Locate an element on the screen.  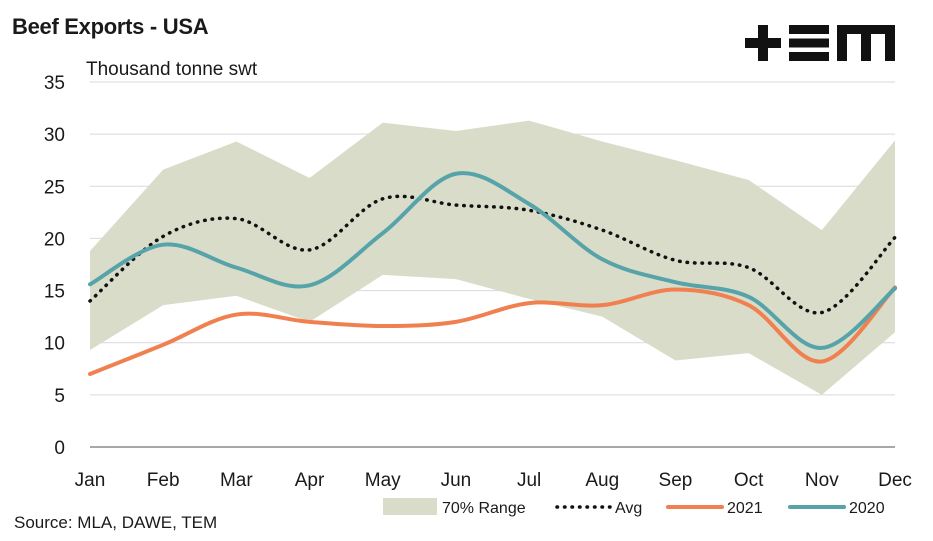
y-tick-label: 20 is located at coordinates (54, 239).